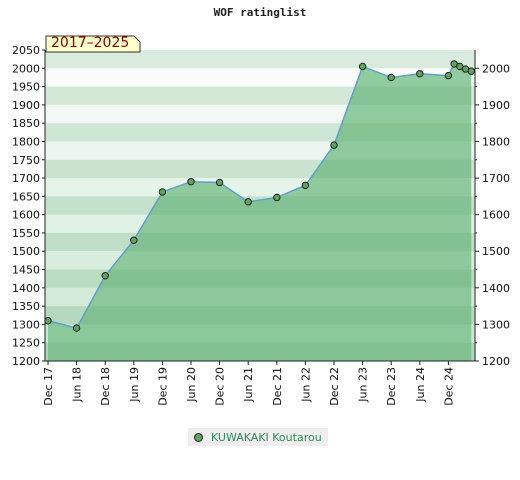  Describe the element at coordinates (26, 105) in the screenshot. I see `y-tick-label-left: 1900` at that location.